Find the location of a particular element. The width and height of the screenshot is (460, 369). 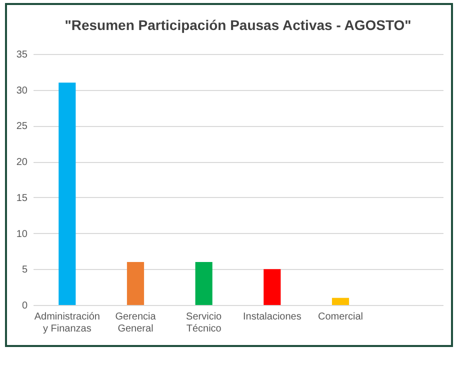

x-tick-label: Comercial is located at coordinates (341, 317).